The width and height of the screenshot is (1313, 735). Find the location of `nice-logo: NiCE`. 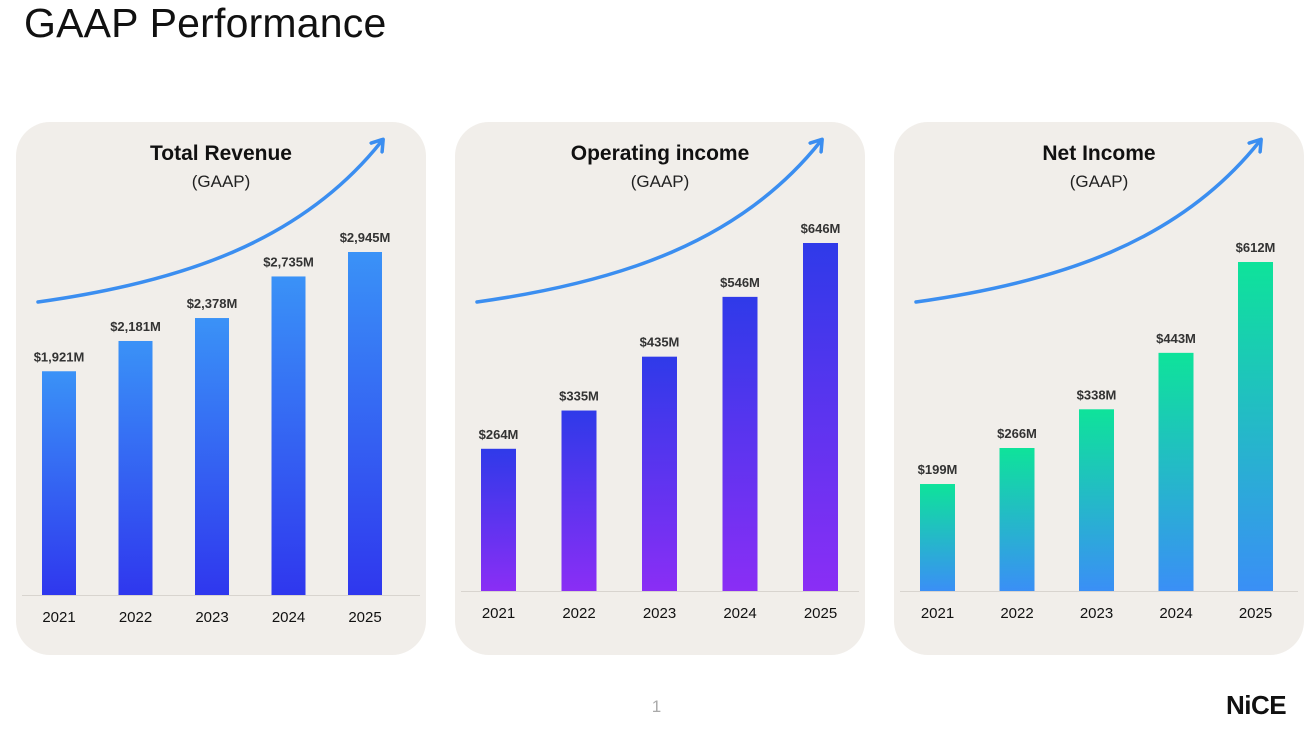

nice-logo: NiCE is located at coordinates (1256, 705).